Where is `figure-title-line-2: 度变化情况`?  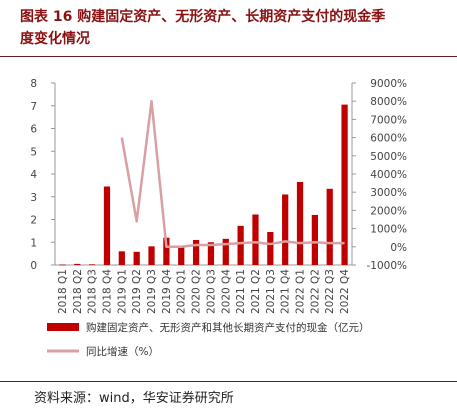 figure-title-line-2: 度变化情况 is located at coordinates (55, 39).